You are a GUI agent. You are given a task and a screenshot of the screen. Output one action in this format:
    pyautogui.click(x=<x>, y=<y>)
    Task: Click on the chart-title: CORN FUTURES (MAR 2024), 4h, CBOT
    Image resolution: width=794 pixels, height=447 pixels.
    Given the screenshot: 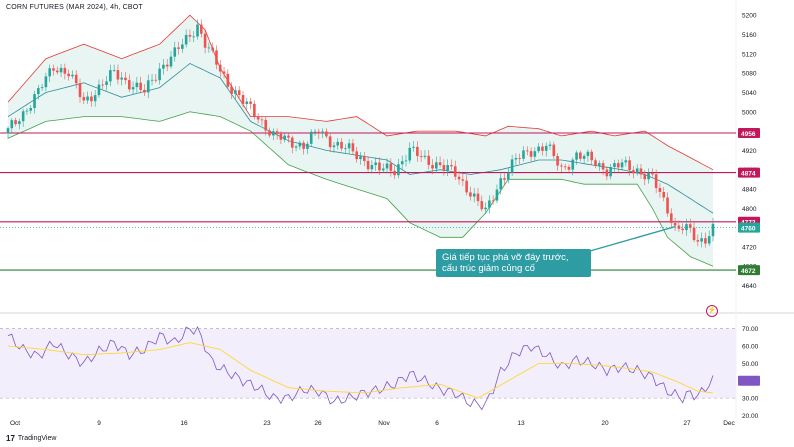 What is the action you would take?
    pyautogui.click(x=74, y=7)
    